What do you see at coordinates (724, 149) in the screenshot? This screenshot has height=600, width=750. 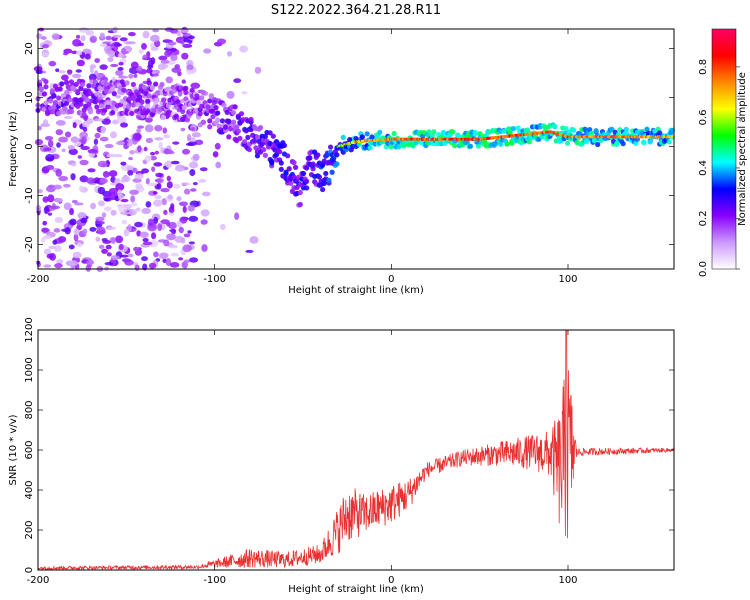 I see `colorbar-frame` at bounding box center [724, 149].